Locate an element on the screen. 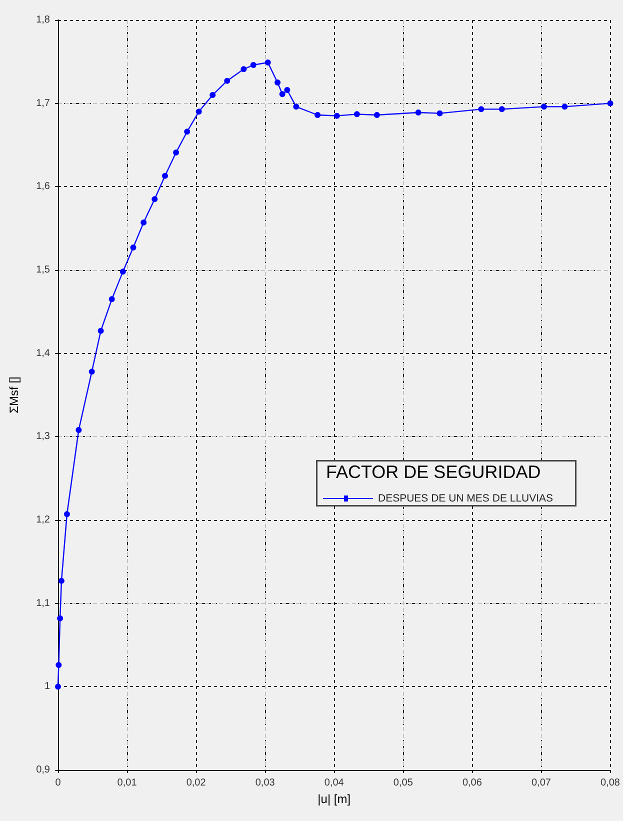 This screenshot has width=623, height=821. x-tick-label: 0,02 is located at coordinates (196, 783).